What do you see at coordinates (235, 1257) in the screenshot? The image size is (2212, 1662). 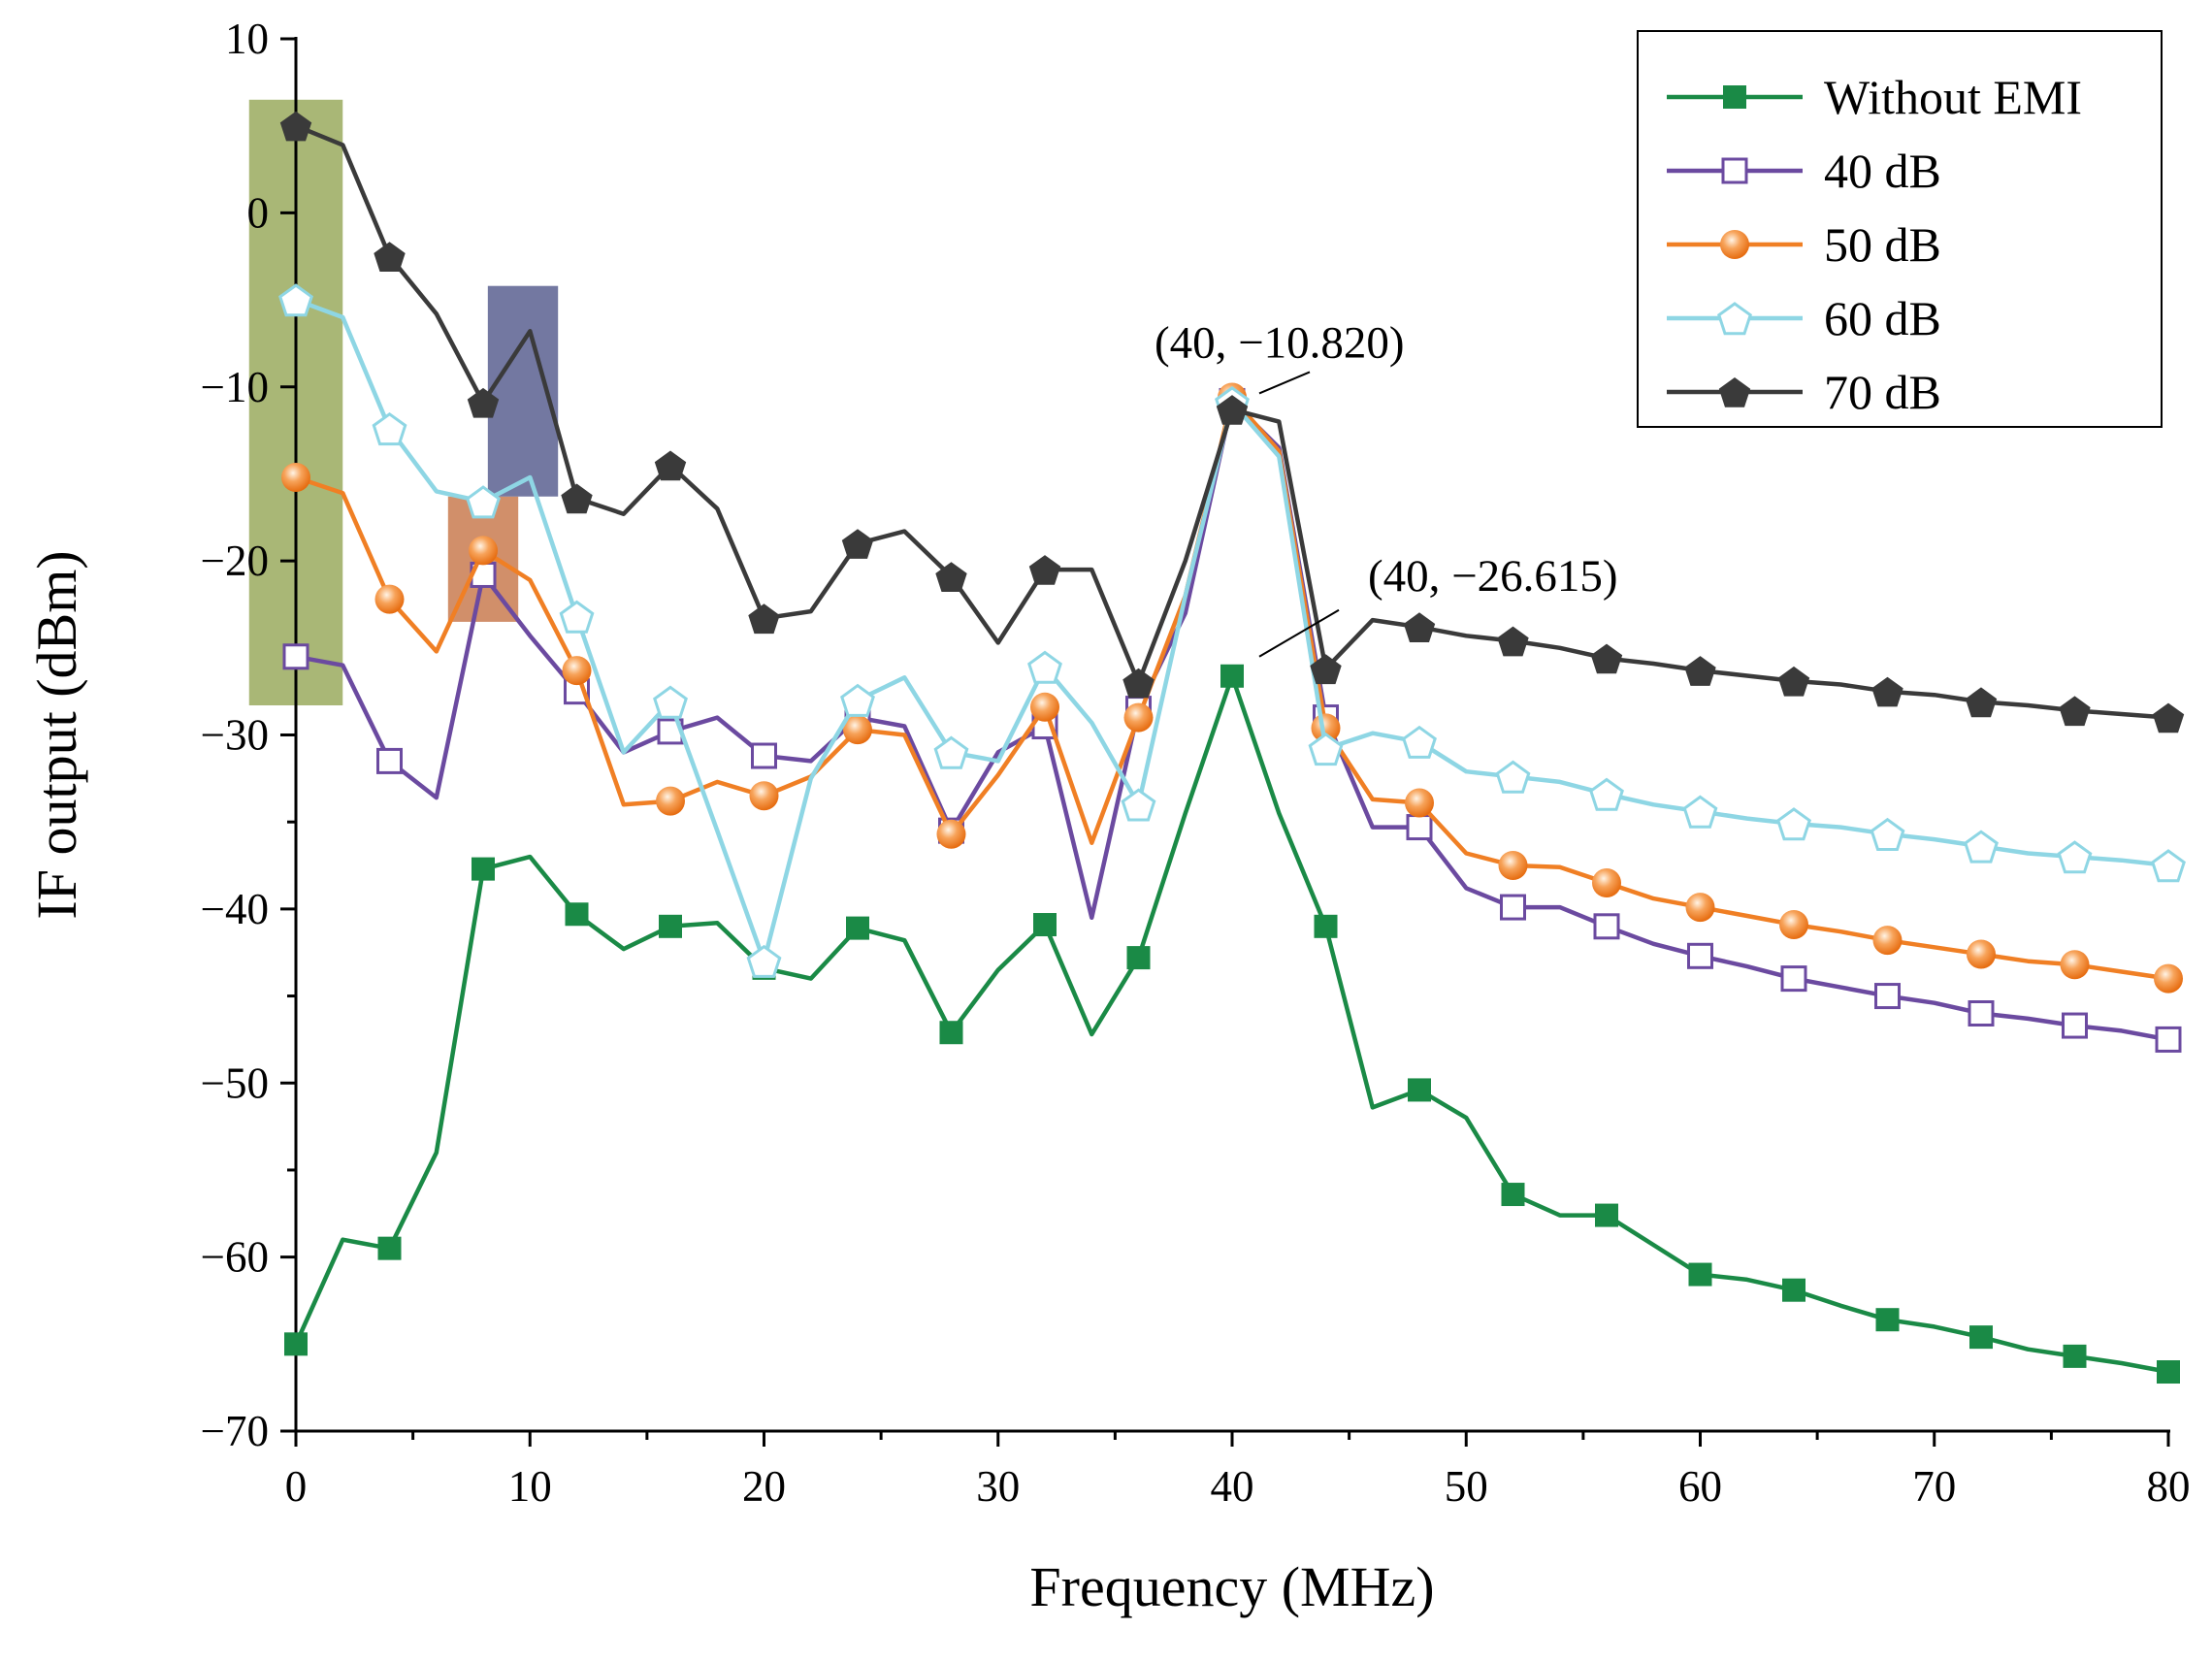 I see `y-tick-label: −60` at bounding box center [235, 1257].